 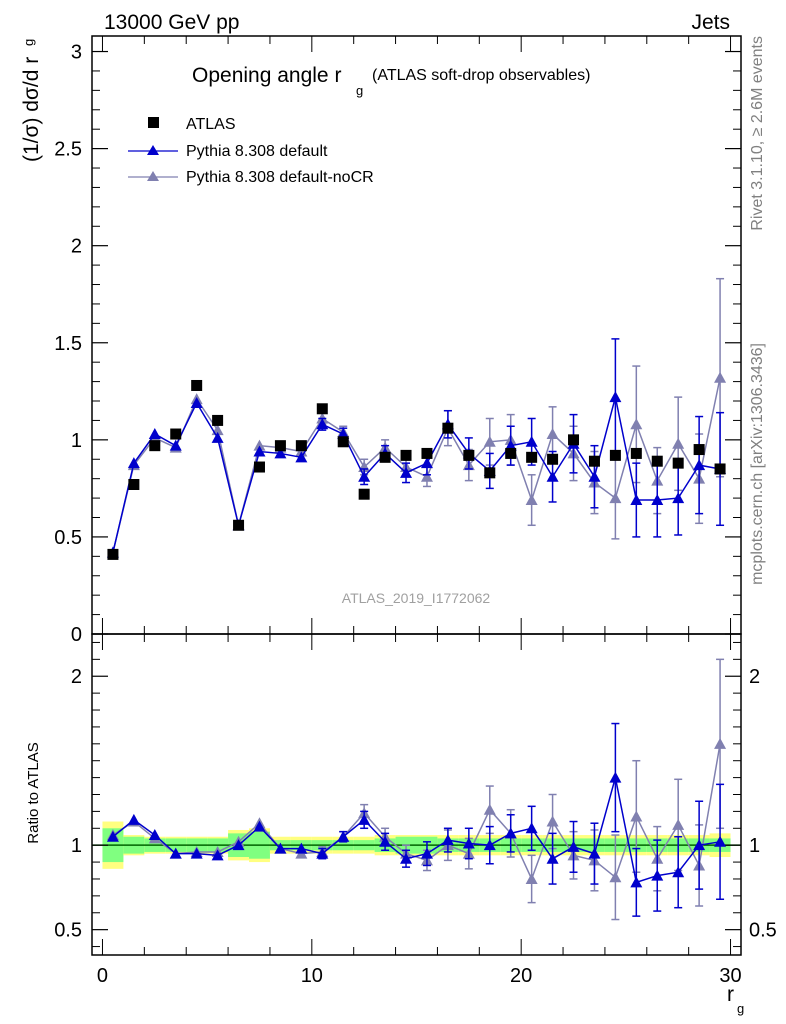 What do you see at coordinates (416, 474) in the screenshot?
I see `main-line-default` at bounding box center [416, 474].